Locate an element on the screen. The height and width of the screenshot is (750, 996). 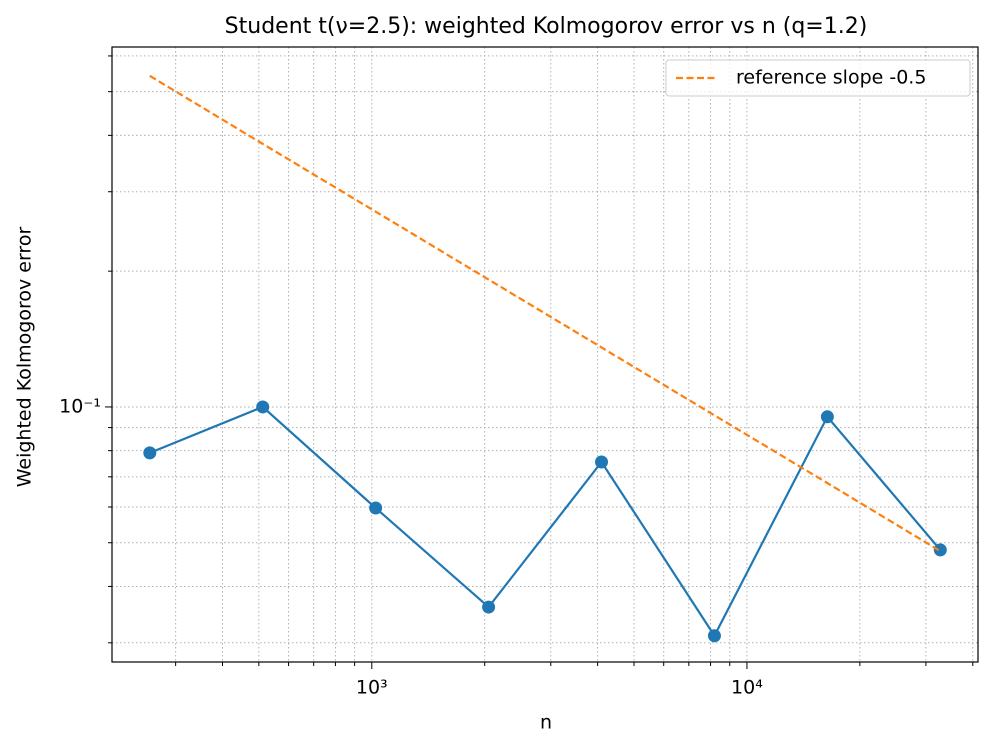
legend: reference slope -0.5 is located at coordinates (818, 78).